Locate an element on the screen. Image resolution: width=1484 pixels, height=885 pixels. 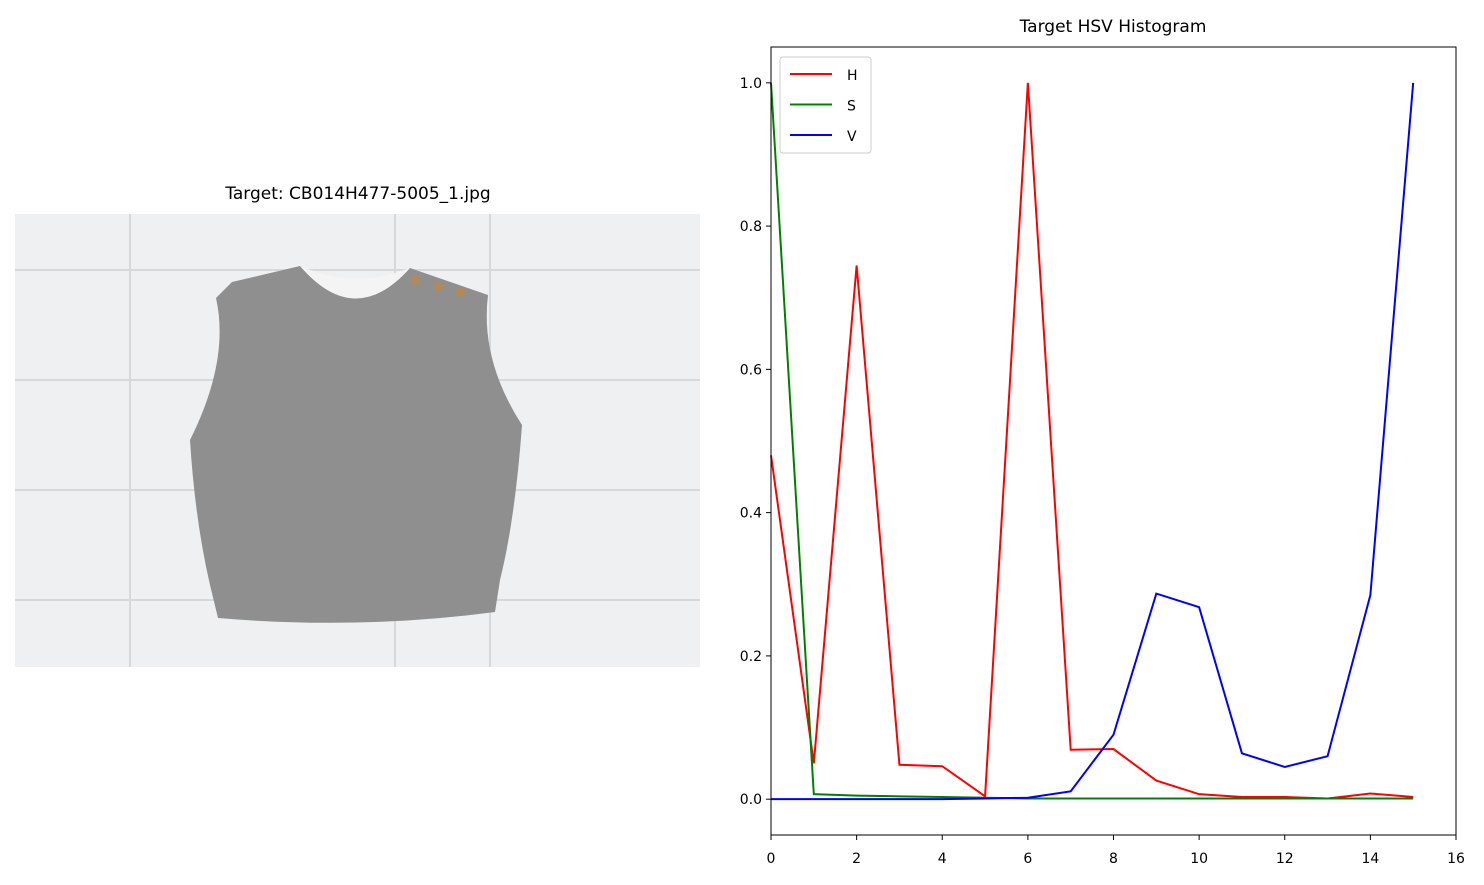
chart-title: Target HSV Histogram is located at coordinates (1113, 27).